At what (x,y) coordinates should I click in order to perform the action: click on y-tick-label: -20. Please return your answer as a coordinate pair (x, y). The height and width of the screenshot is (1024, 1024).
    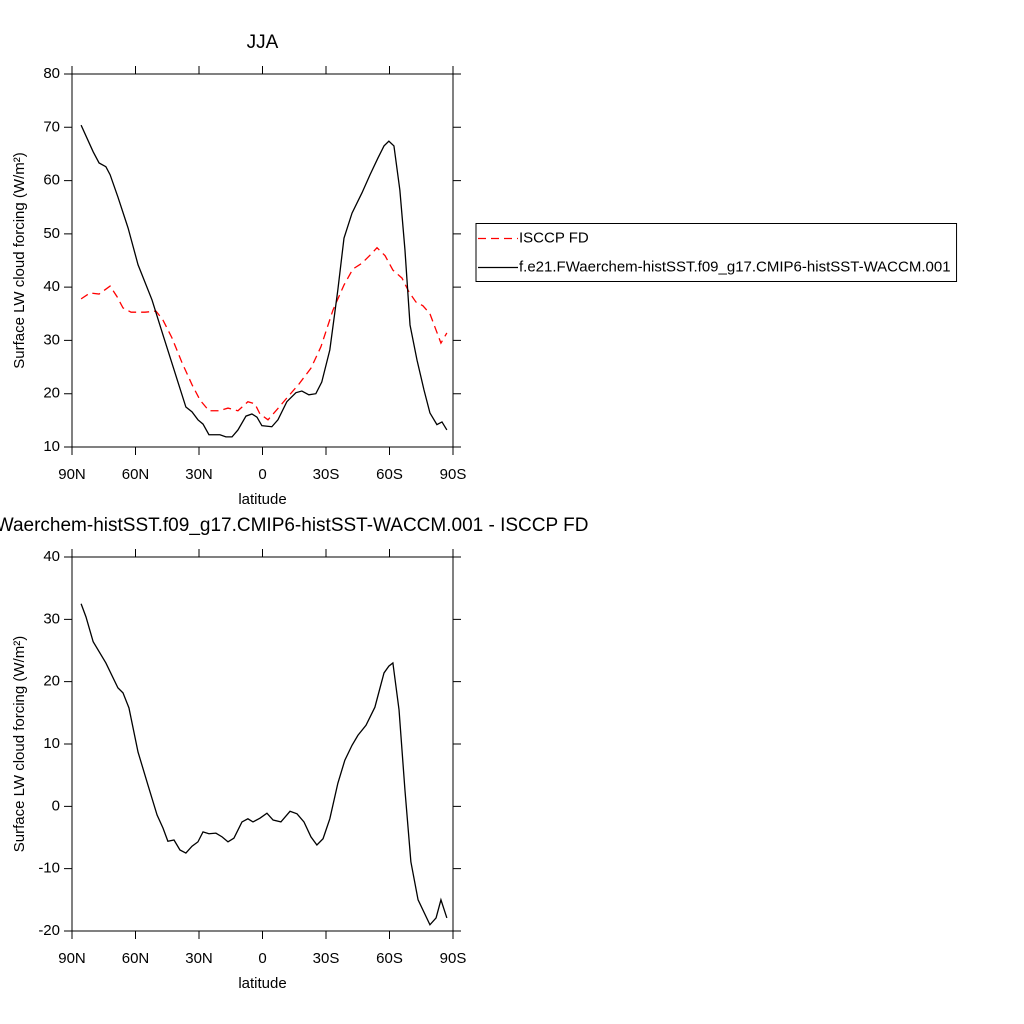
    Looking at the image, I should click on (49, 930).